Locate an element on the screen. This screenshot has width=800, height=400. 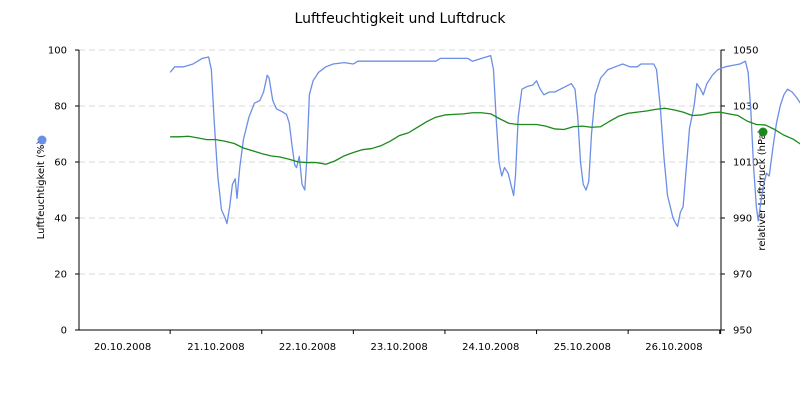
x-tick-label: 22.10.2008 is located at coordinates (307, 347).